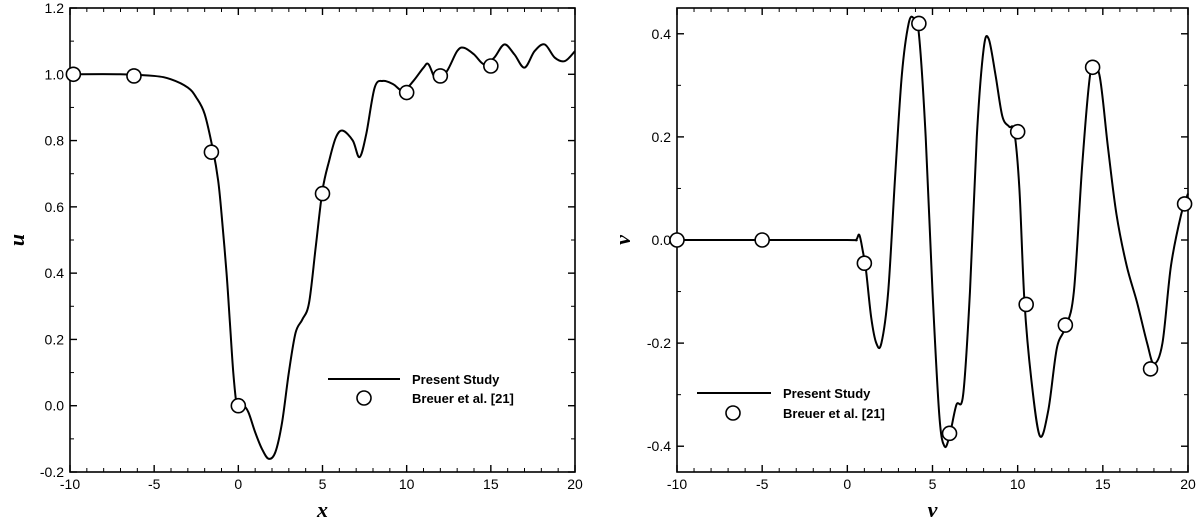 This screenshot has height=525, width=1200. Describe the element at coordinates (55, 74) in the screenshot. I see `y-tick-label: 1.0` at that location.